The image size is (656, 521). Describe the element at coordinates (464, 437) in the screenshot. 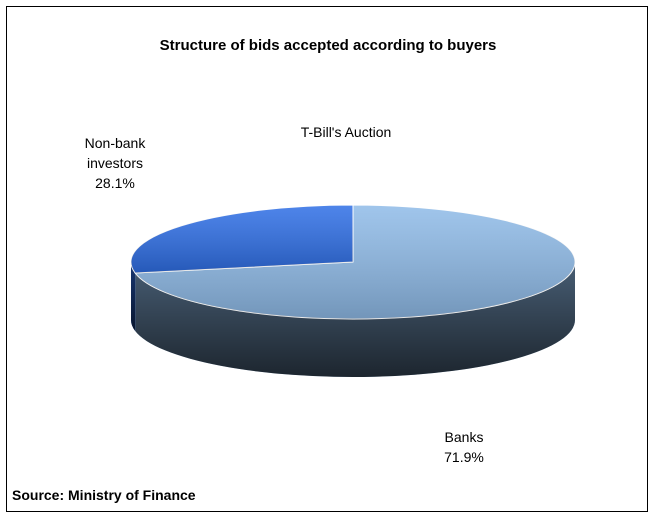

I see `category-label: Banks` at that location.